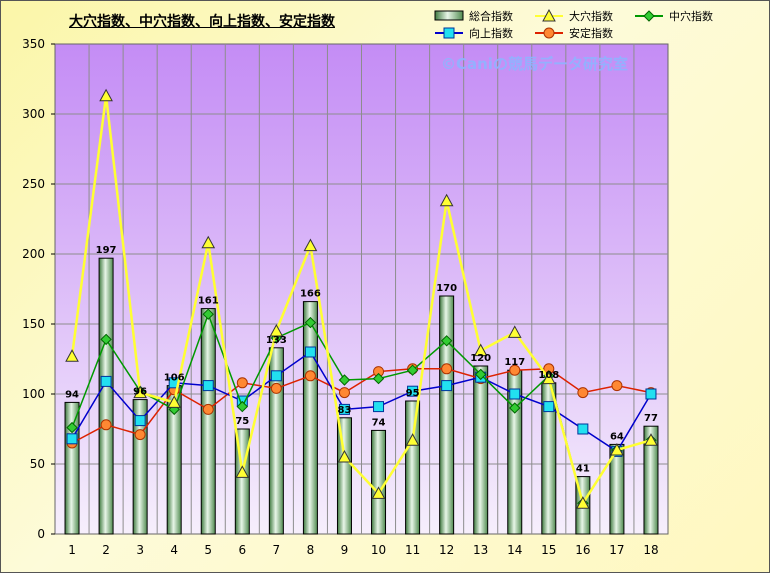  What do you see at coordinates (480, 358) in the screenshot?
I see `bar-value-label: 120` at bounding box center [480, 358].